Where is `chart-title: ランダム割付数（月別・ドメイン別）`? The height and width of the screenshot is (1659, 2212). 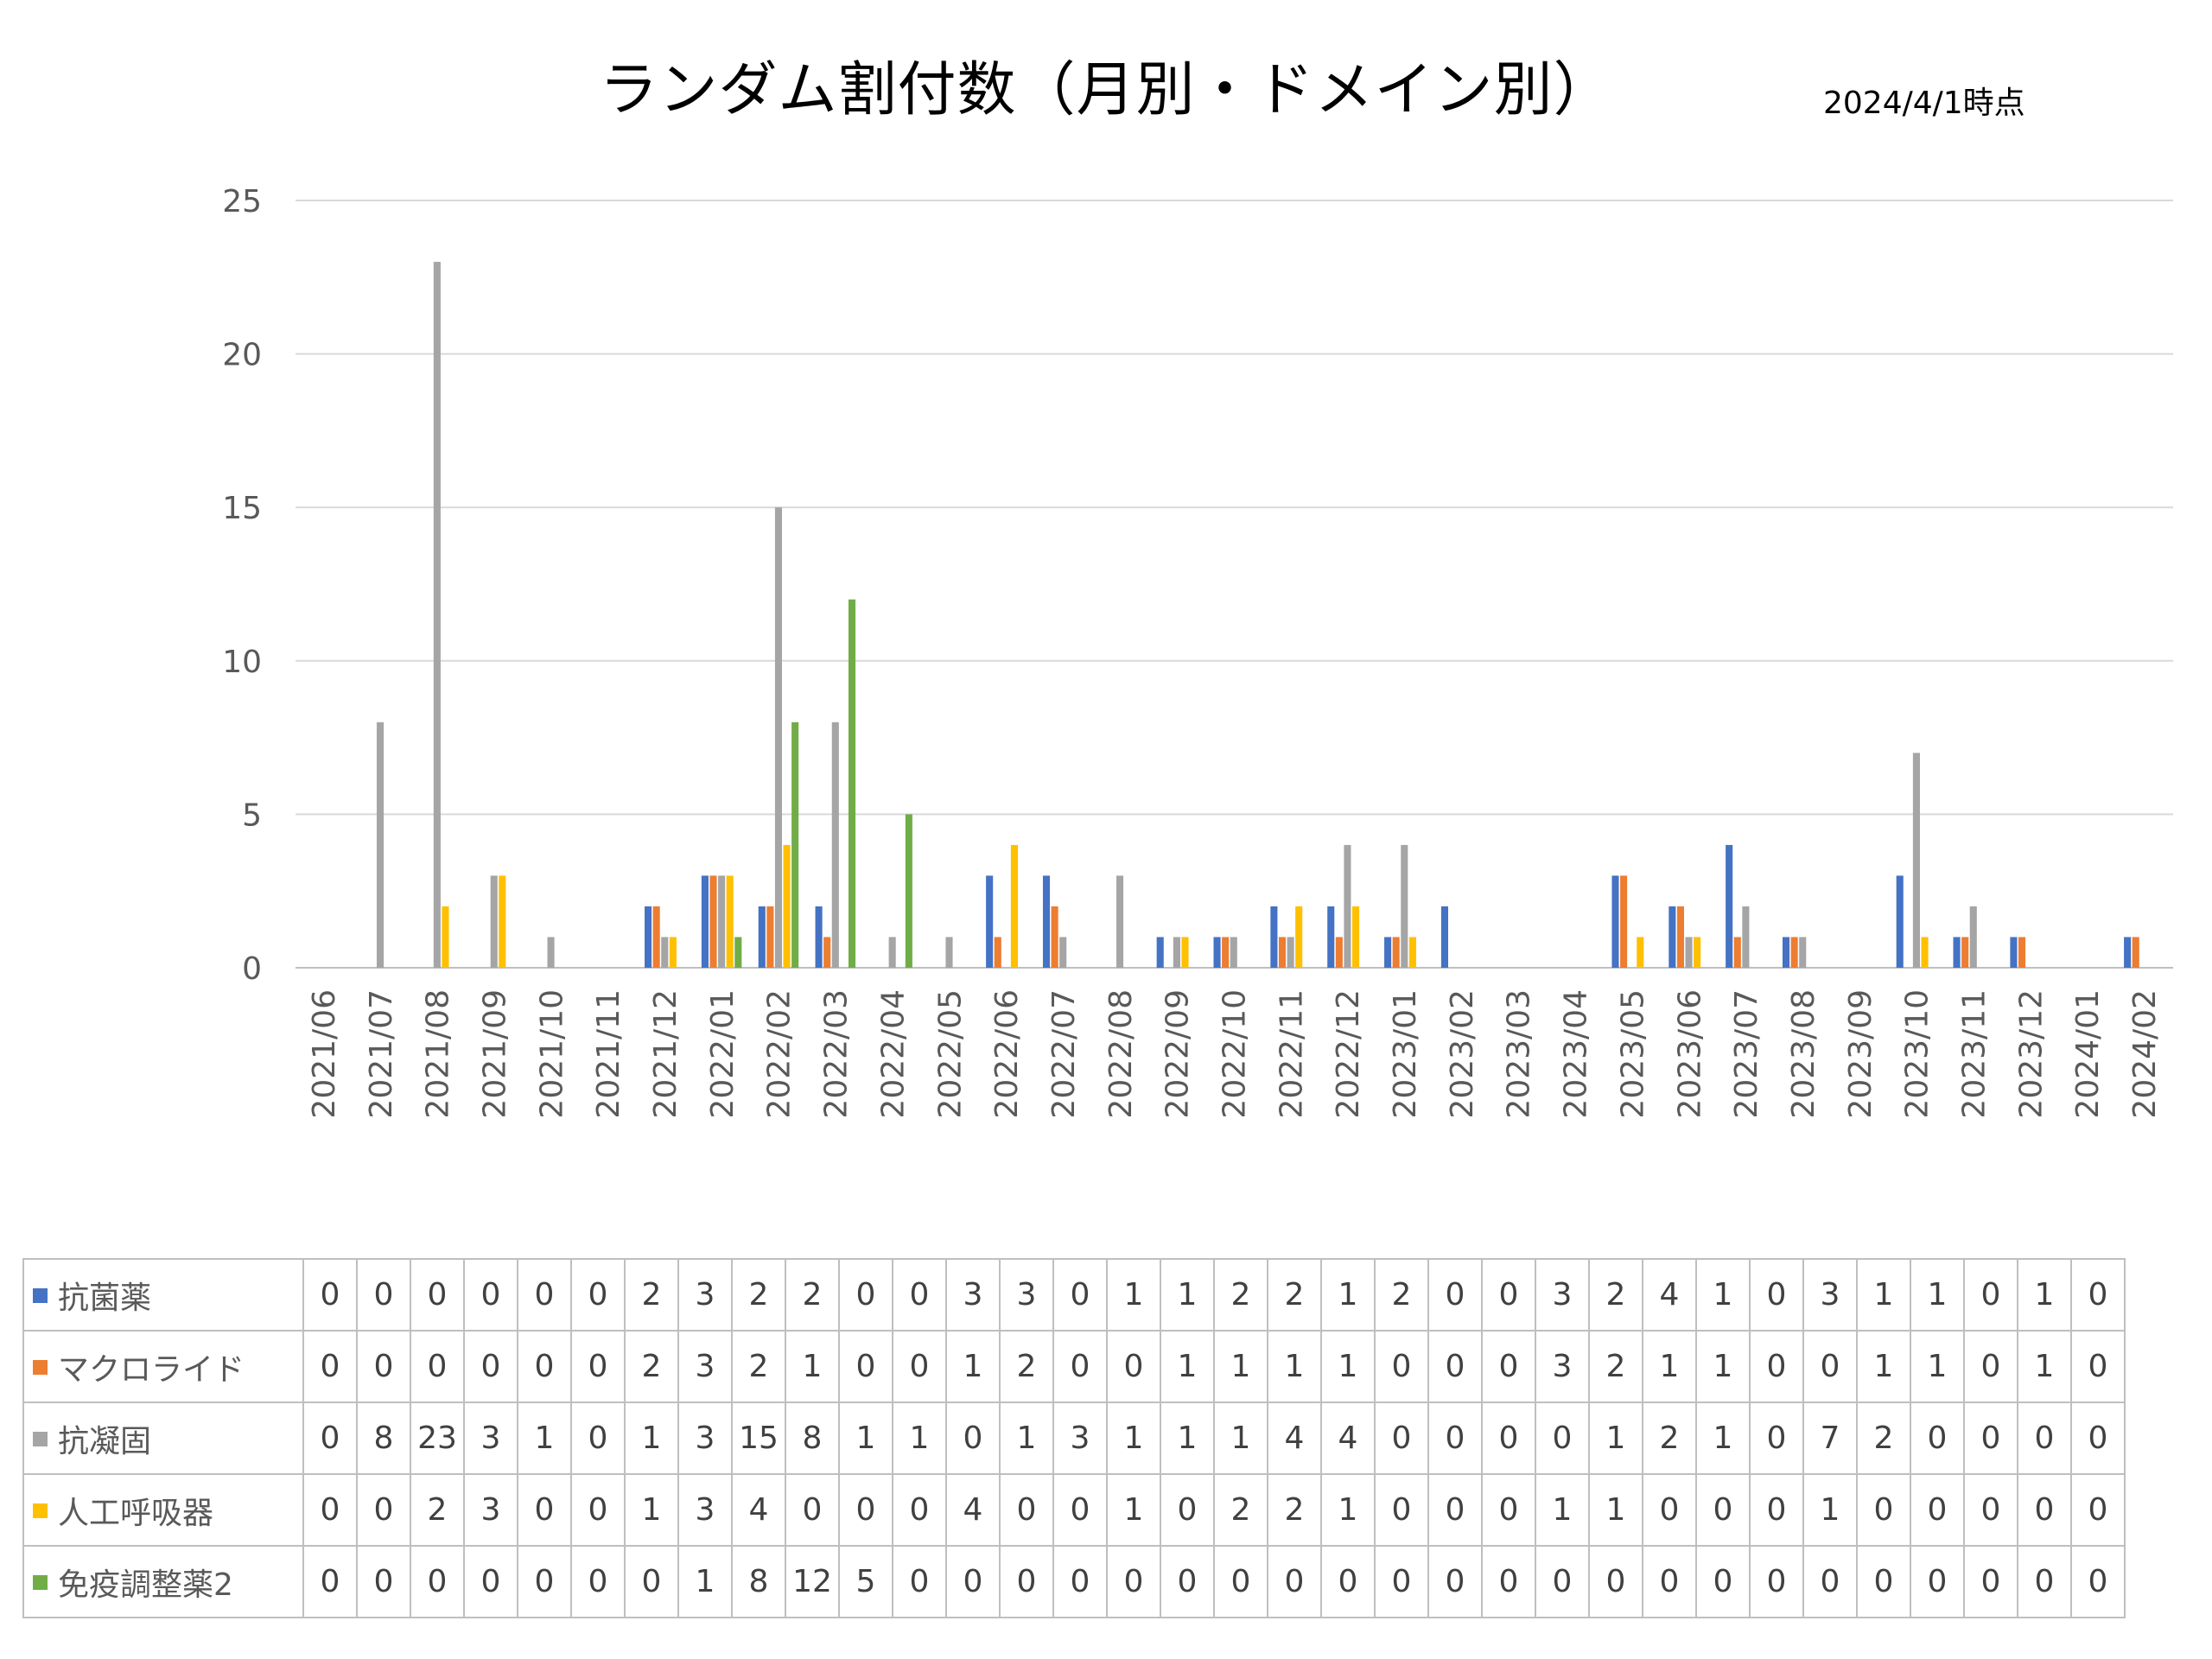
chart-title: ランダム割付数（月別・ドメイン別） is located at coordinates (1106, 90).